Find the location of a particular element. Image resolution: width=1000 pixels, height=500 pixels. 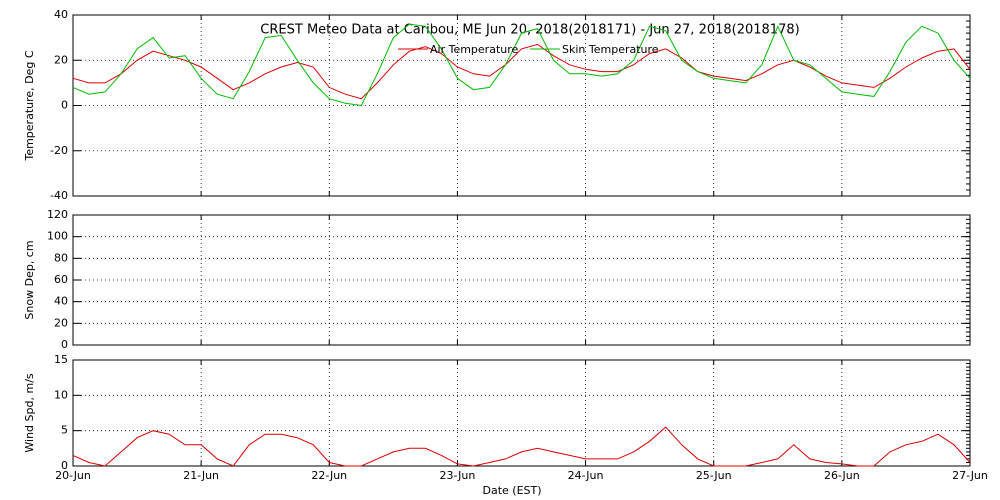

y-tick-label: 60 is located at coordinates (61, 279).